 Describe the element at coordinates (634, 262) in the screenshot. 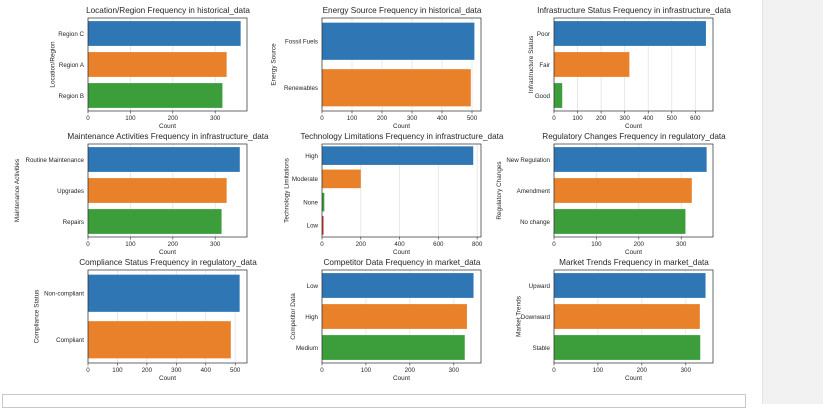

I see `chart-title: Market Trends Frequency in market_data` at that location.